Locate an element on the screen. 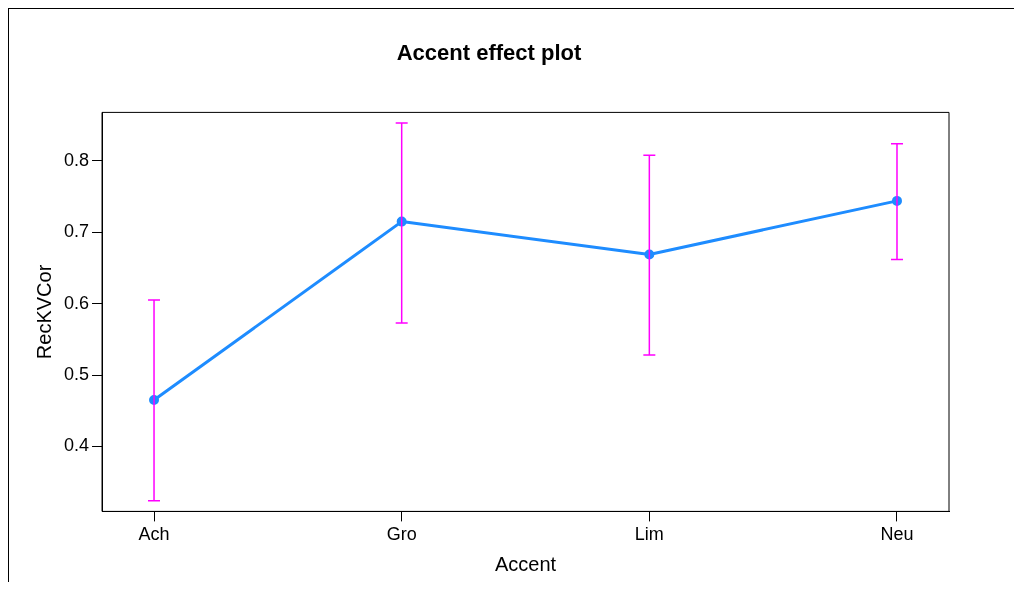 The height and width of the screenshot is (591, 1023). x-tick-label: Lim is located at coordinates (649, 534).